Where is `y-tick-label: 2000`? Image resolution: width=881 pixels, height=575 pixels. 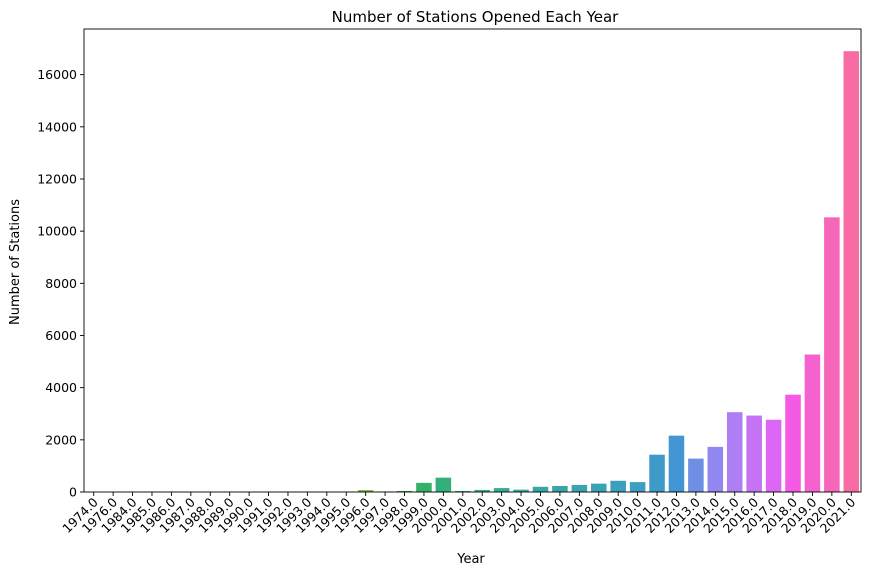 y-tick-label: 2000 is located at coordinates (61, 439).